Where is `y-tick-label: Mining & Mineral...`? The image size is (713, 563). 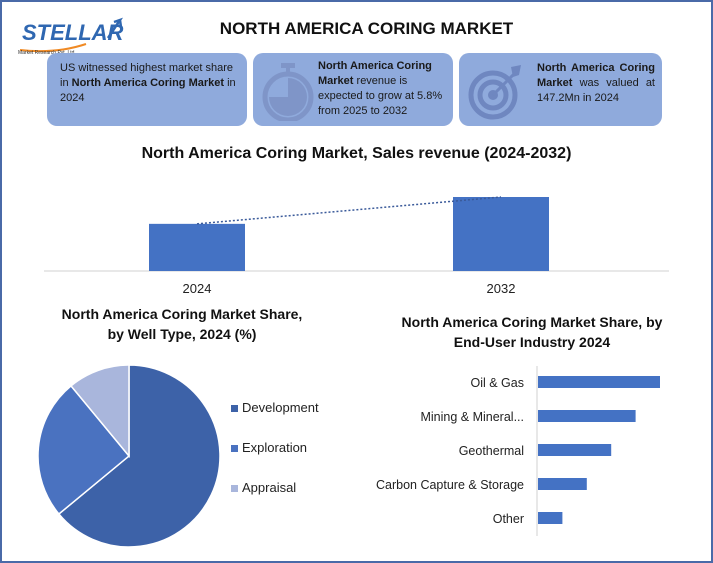
y-tick-label: Mining & Mineral... is located at coordinates (472, 417).